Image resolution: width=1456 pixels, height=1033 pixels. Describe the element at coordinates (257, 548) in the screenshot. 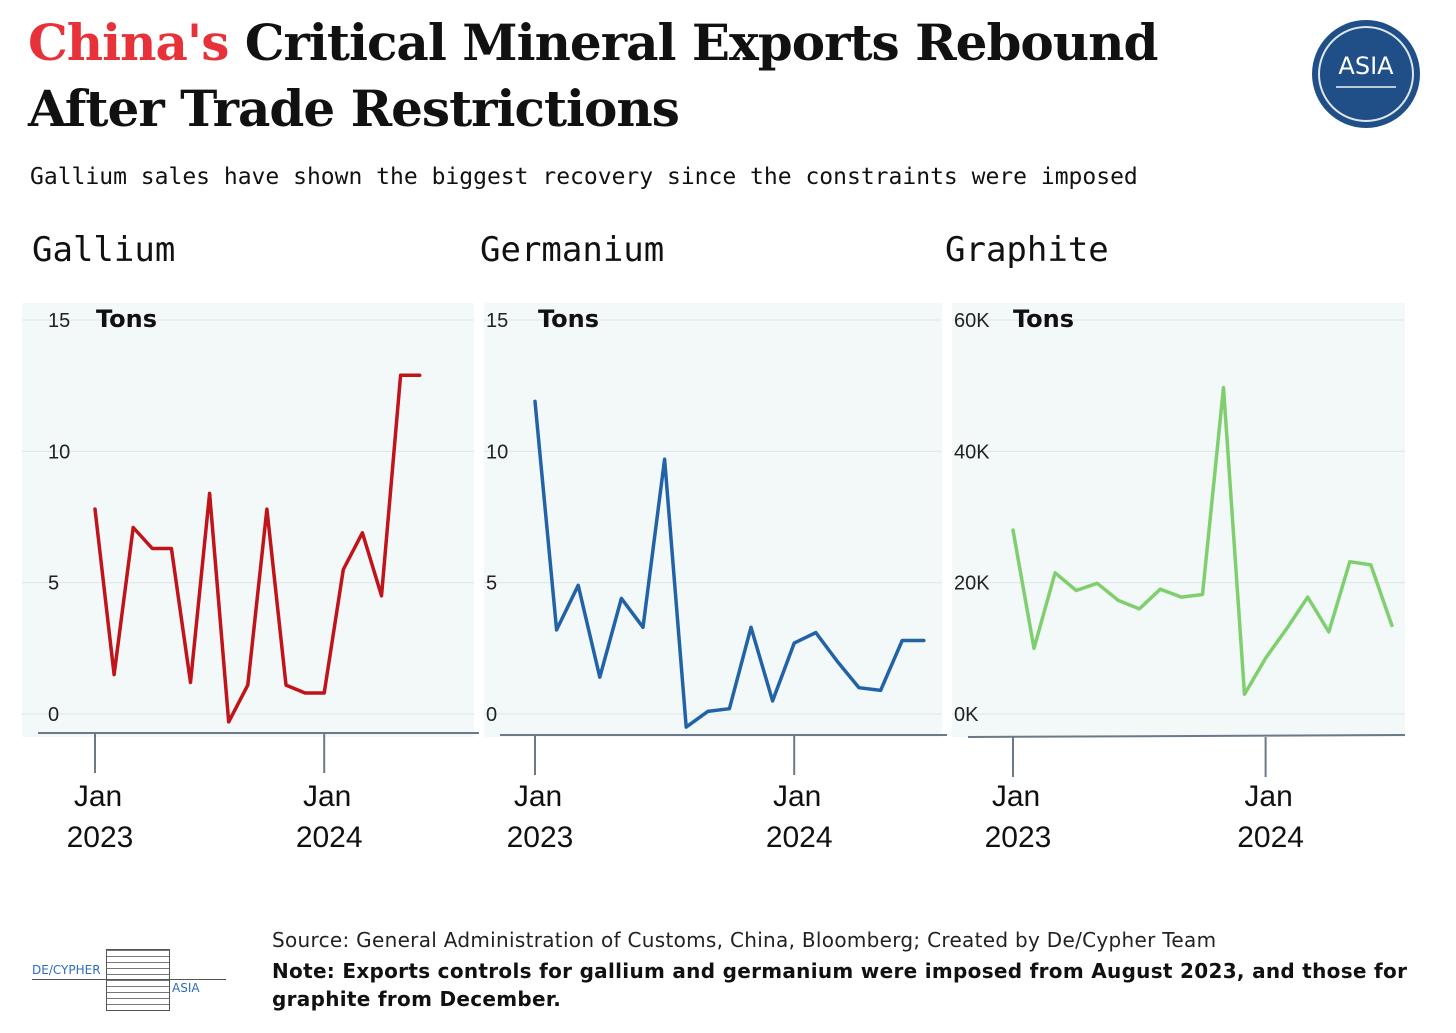

I see `gallium-series-line` at that location.